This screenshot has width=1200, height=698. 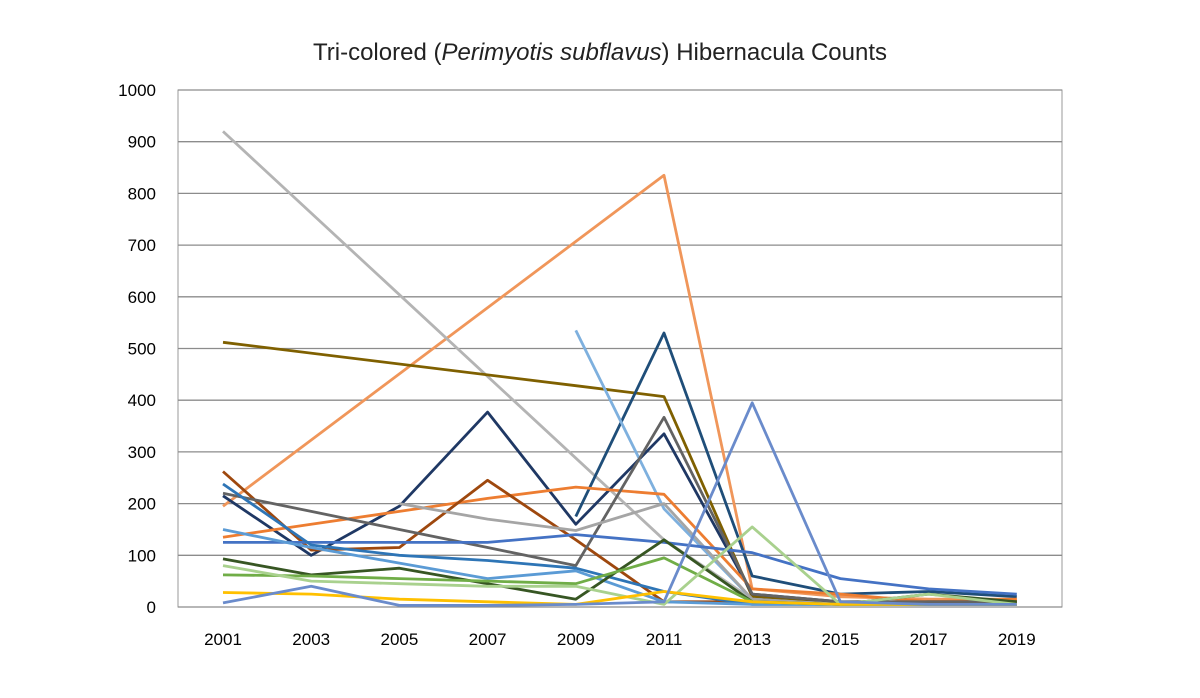 What do you see at coordinates (576, 639) in the screenshot?
I see `x-tick-label: 2009` at bounding box center [576, 639].